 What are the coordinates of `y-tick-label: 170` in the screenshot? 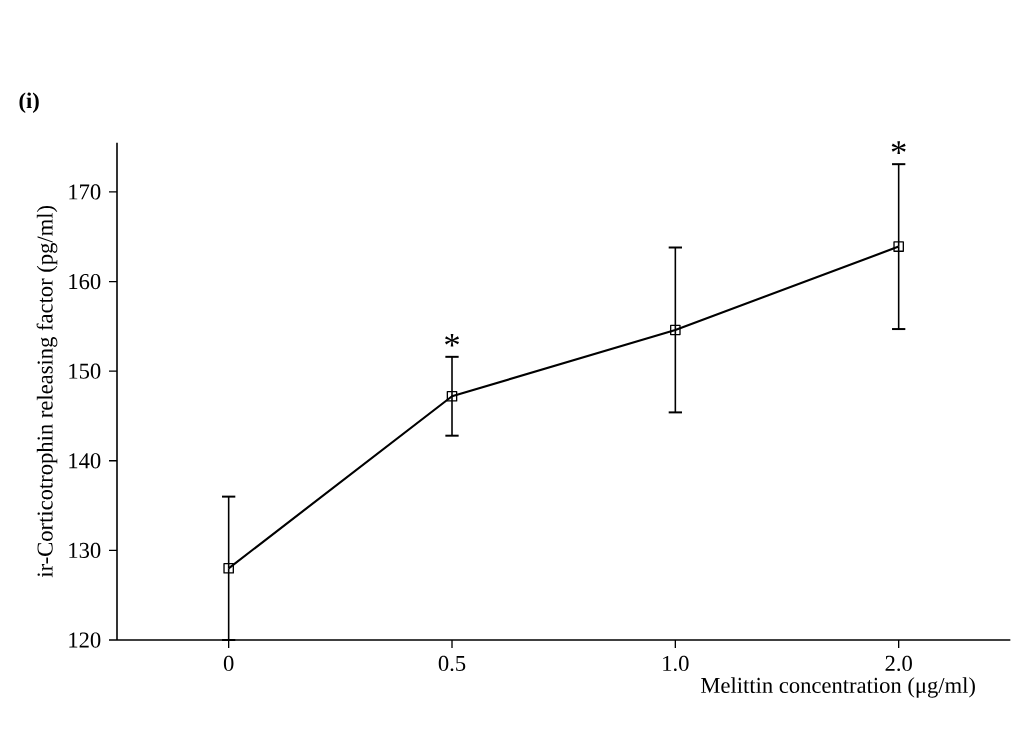 It's located at (85, 192).